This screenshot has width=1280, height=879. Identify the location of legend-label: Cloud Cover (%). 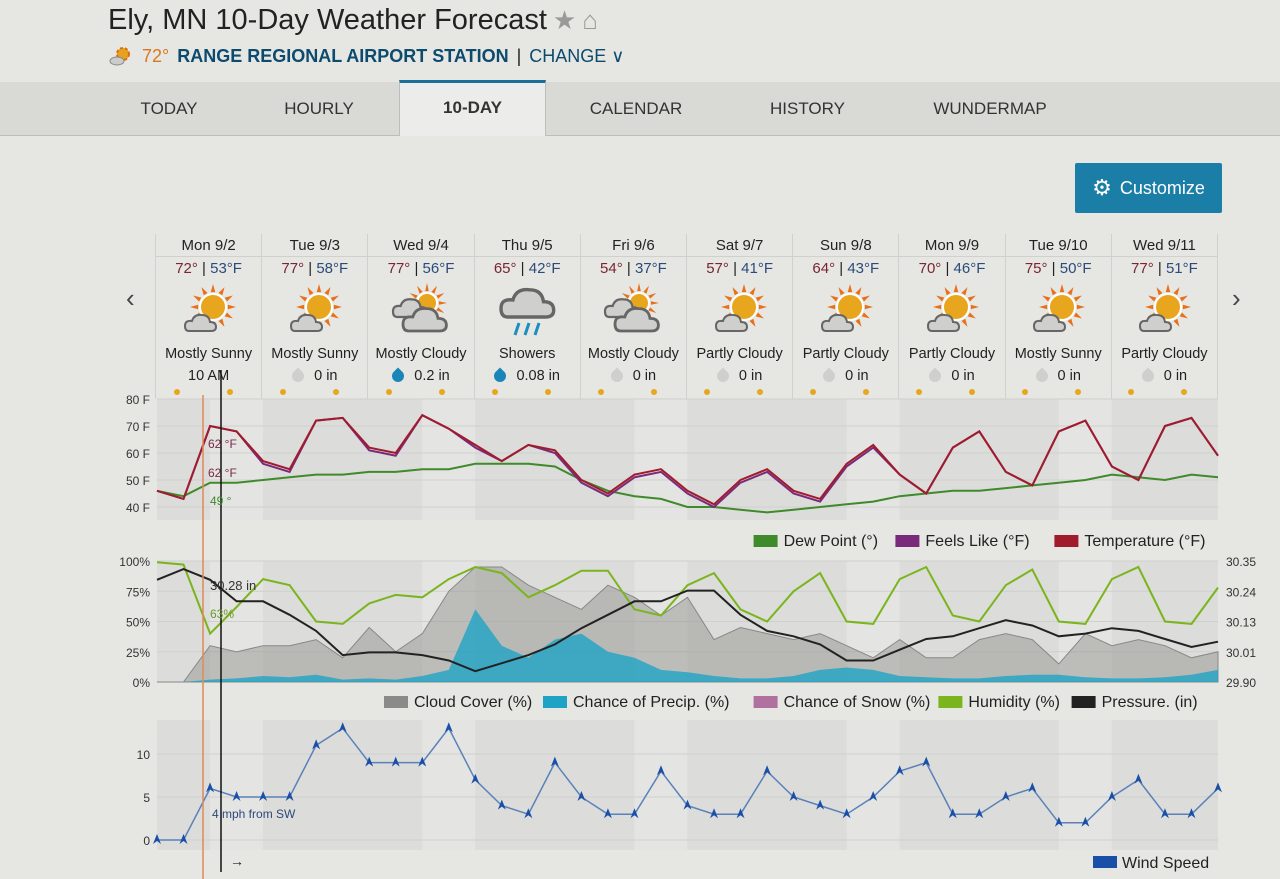
(473, 702).